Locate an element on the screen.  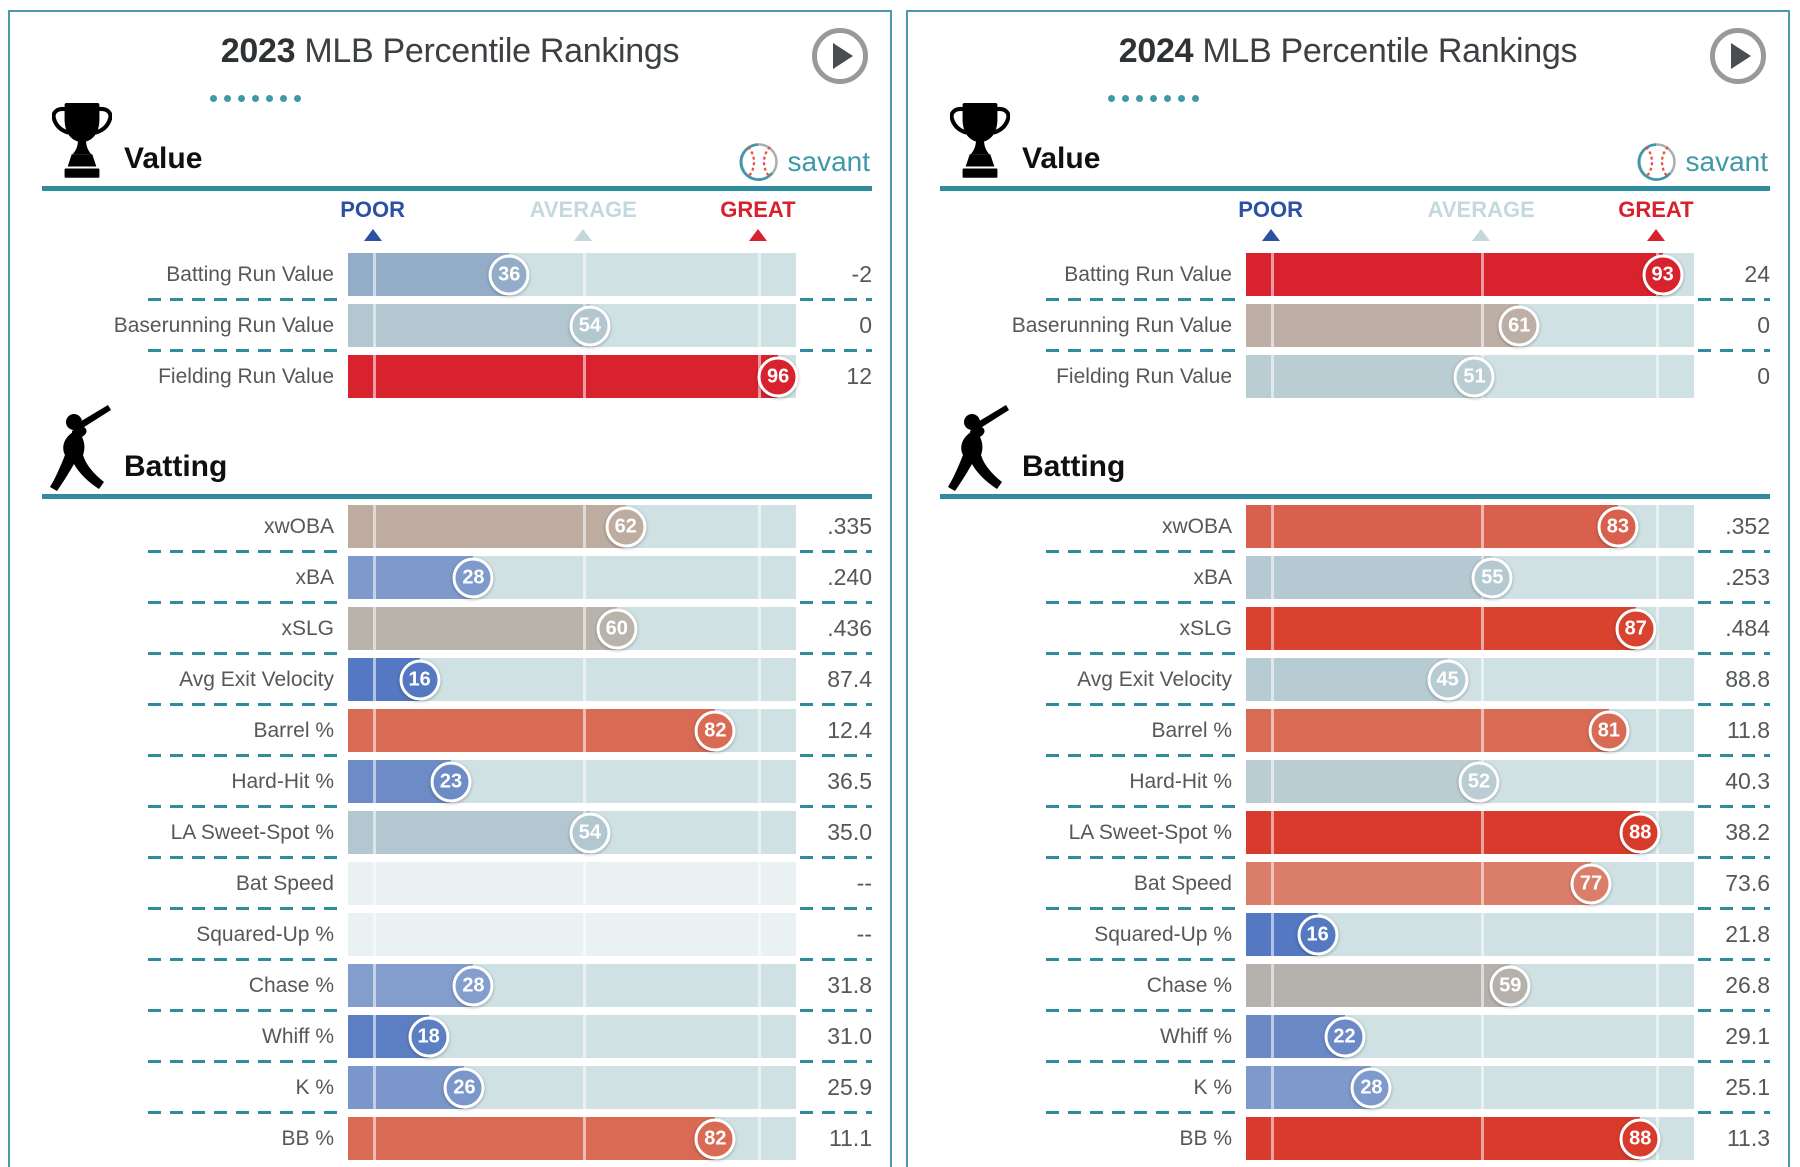
percentile-track: 16 is located at coordinates (1470, 934).